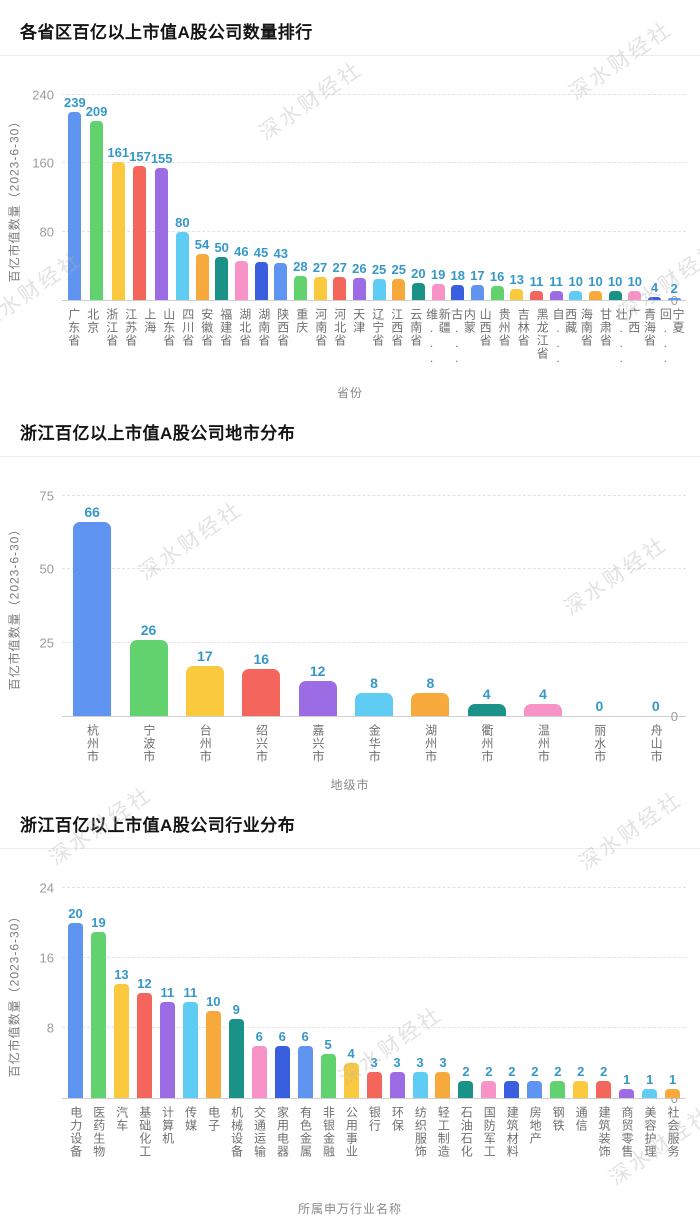 The image size is (700, 1217). I want to click on bar-温州市, so click(543, 710).